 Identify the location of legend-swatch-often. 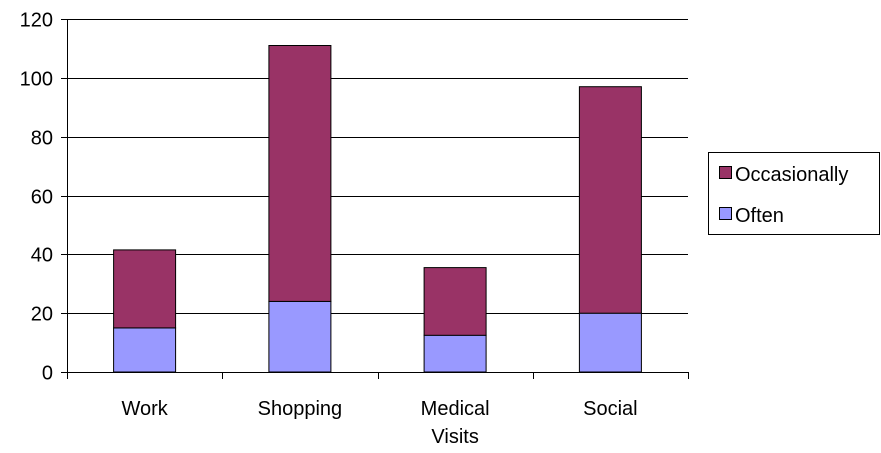
(725, 213).